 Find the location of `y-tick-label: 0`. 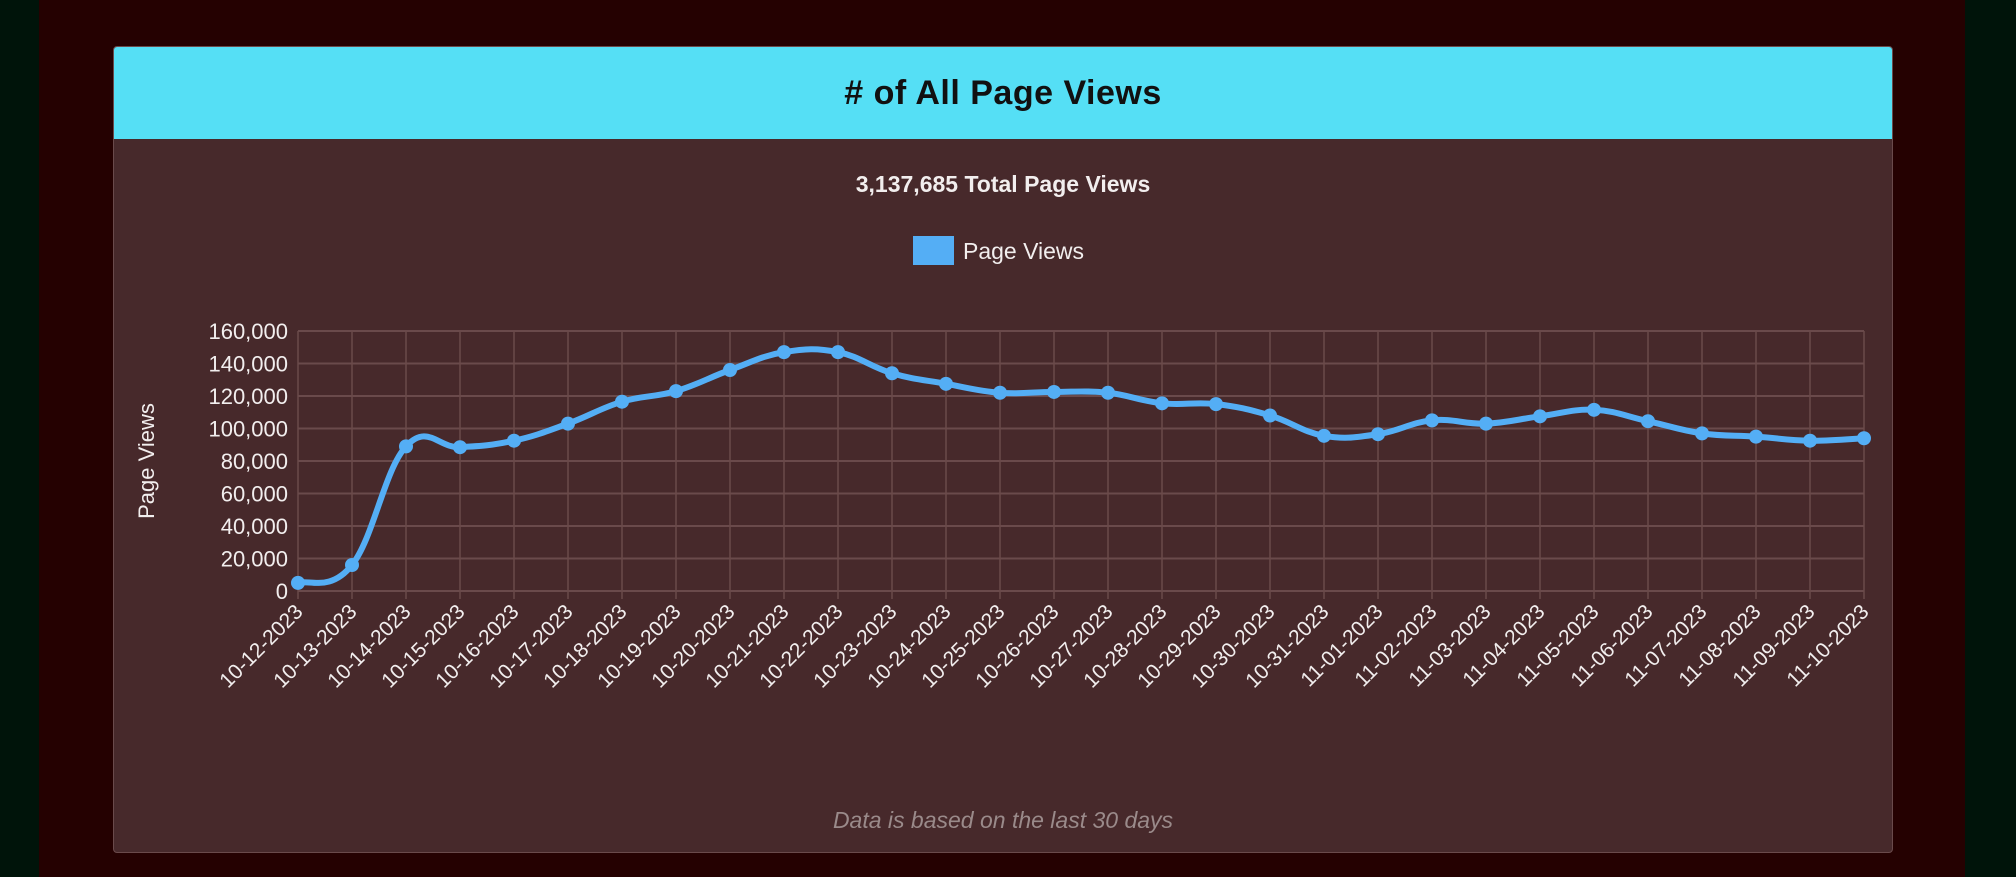

y-tick-label: 0 is located at coordinates (282, 591).